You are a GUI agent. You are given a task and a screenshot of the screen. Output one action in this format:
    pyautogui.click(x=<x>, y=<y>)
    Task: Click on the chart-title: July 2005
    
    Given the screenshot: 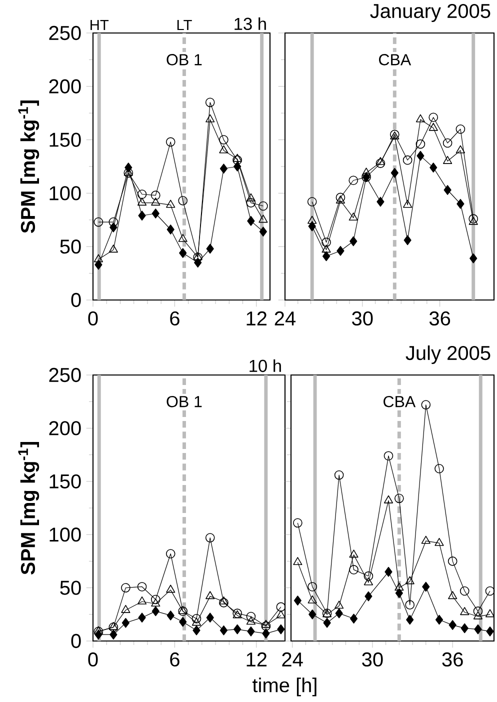 What is the action you would take?
    pyautogui.click(x=448, y=354)
    